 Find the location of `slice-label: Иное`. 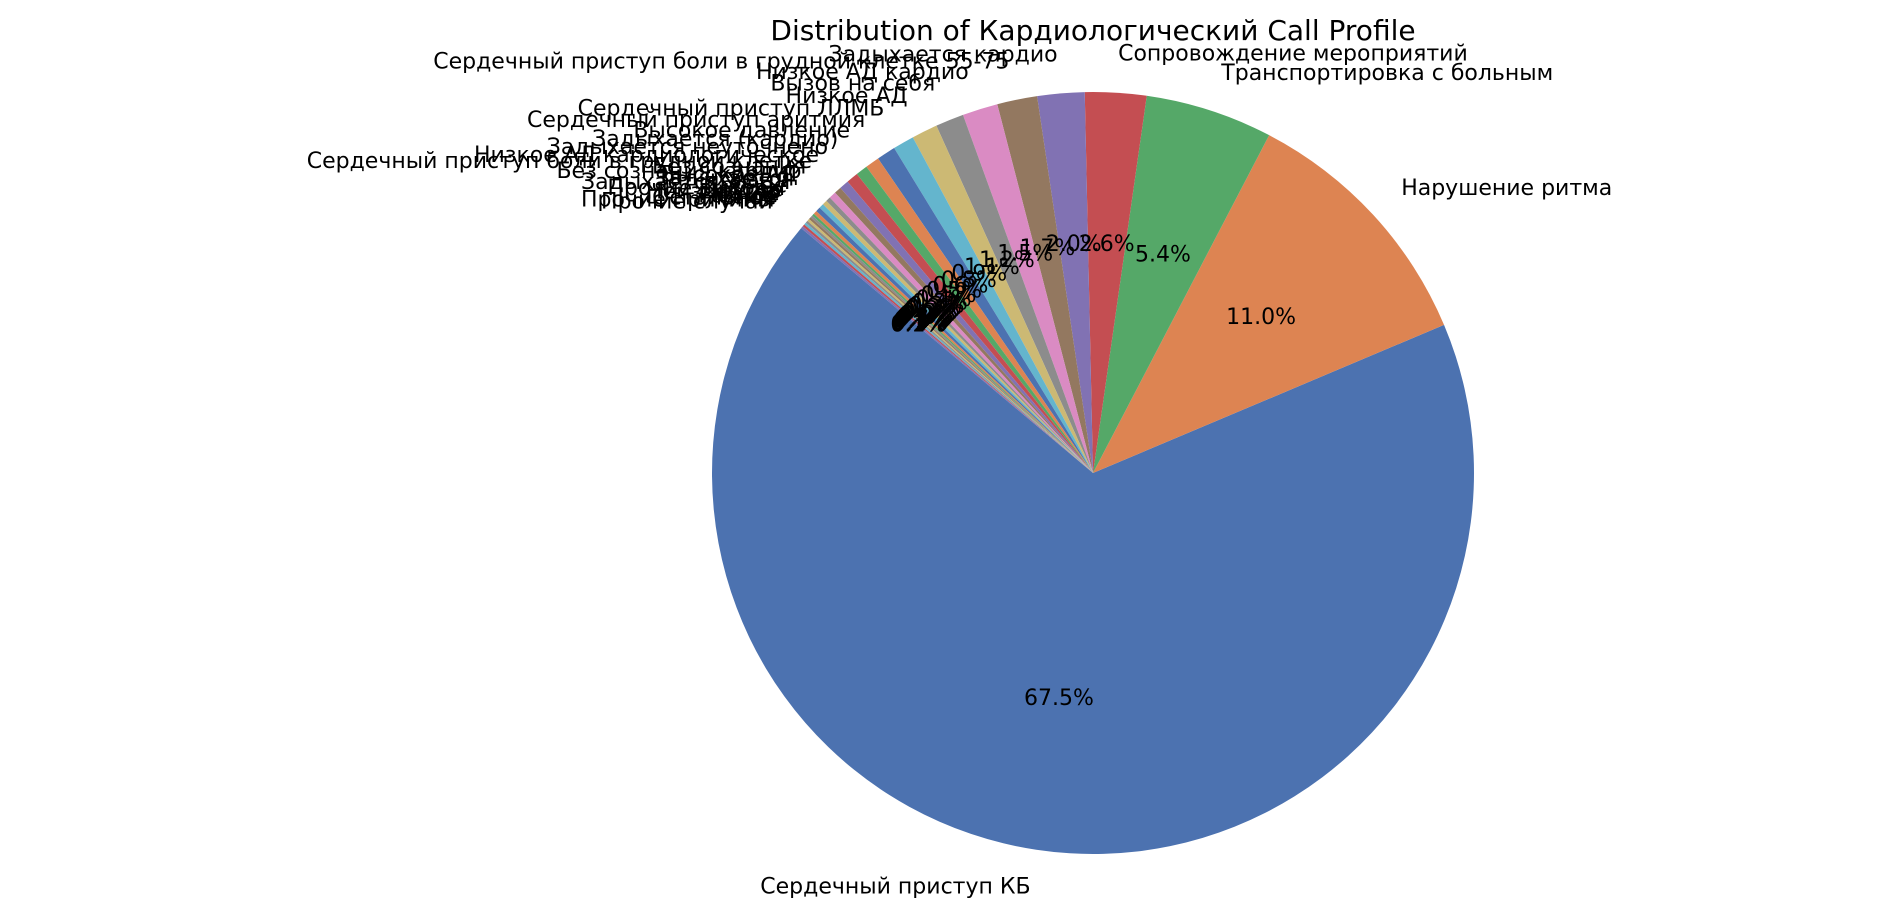

slice-label: Иное is located at coordinates (751, 194).